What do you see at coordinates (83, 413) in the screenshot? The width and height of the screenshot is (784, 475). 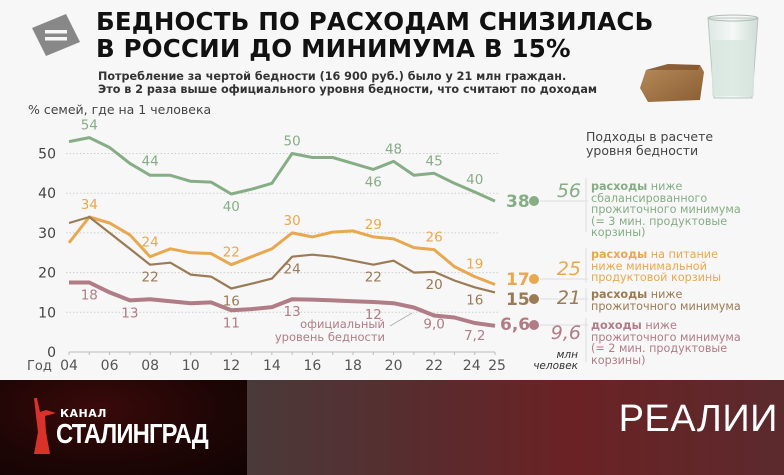 I see `channel-label-small: КАНАЛ` at bounding box center [83, 413].